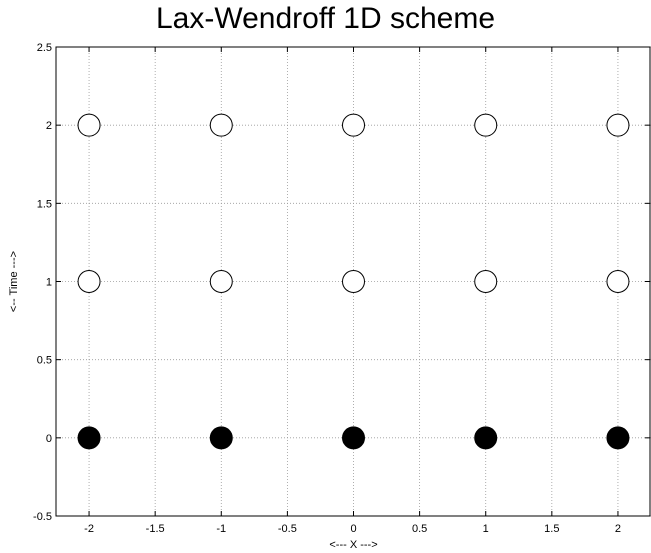 Image resolution: width=651 pixels, height=553 pixels. I want to click on y-tick-label: 0, so click(49, 439).